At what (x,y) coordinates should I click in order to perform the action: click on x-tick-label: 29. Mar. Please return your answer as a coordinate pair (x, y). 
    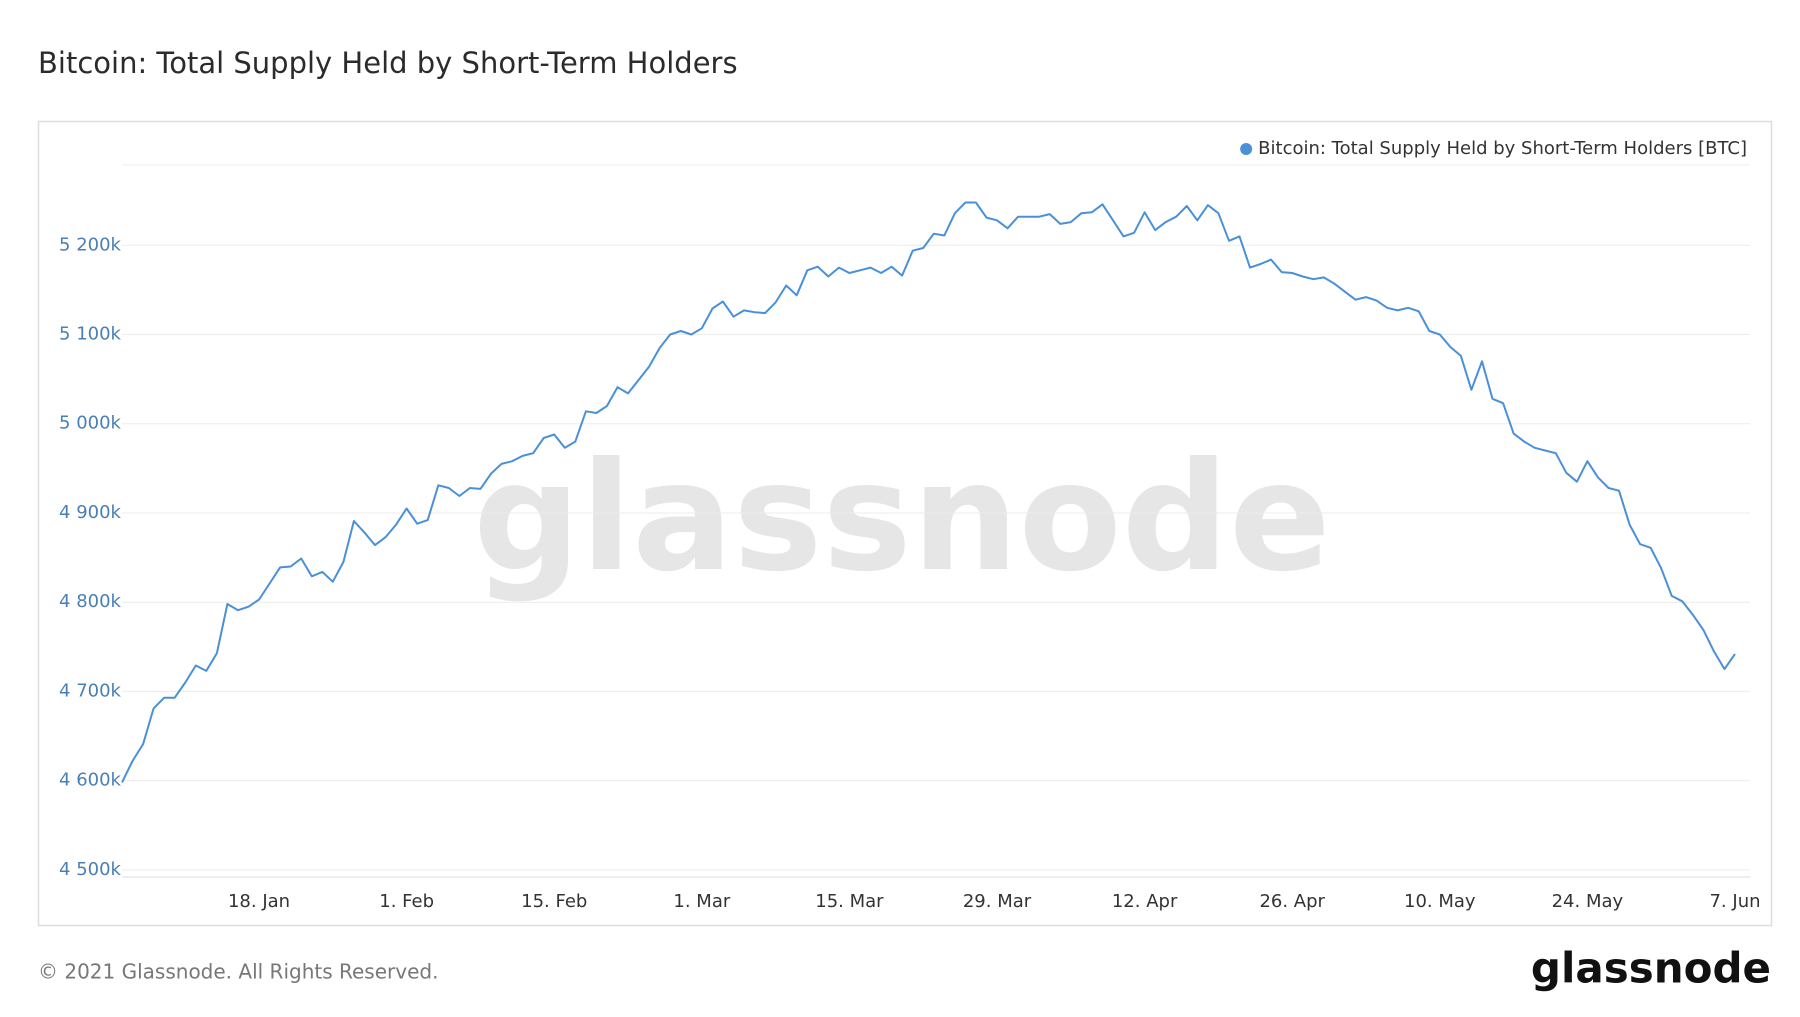
    Looking at the image, I should click on (997, 901).